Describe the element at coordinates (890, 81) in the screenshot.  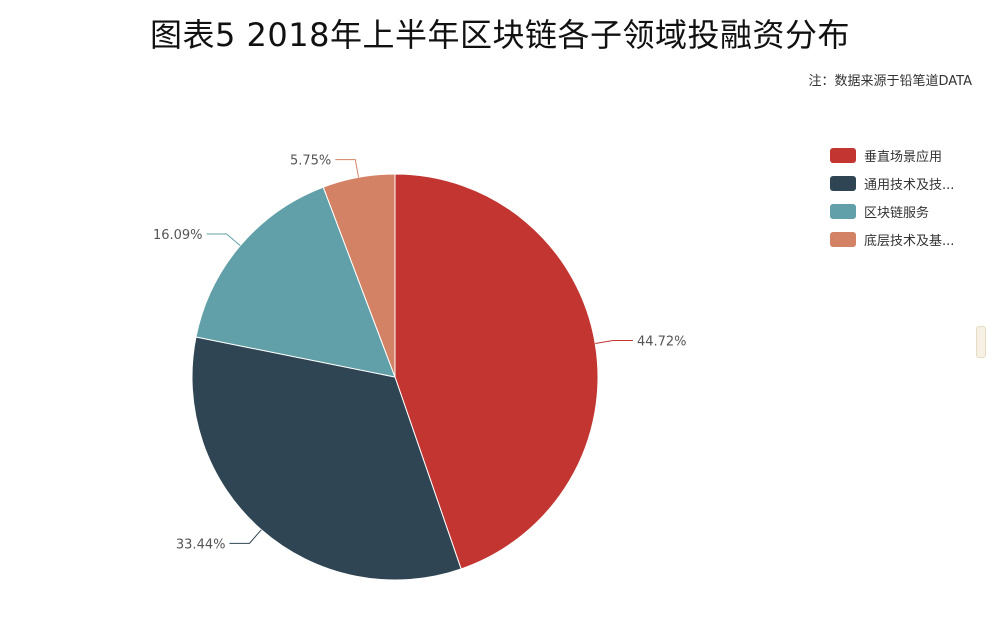
I see `source-note: 注：数据来源于铅笔道DATA` at that location.